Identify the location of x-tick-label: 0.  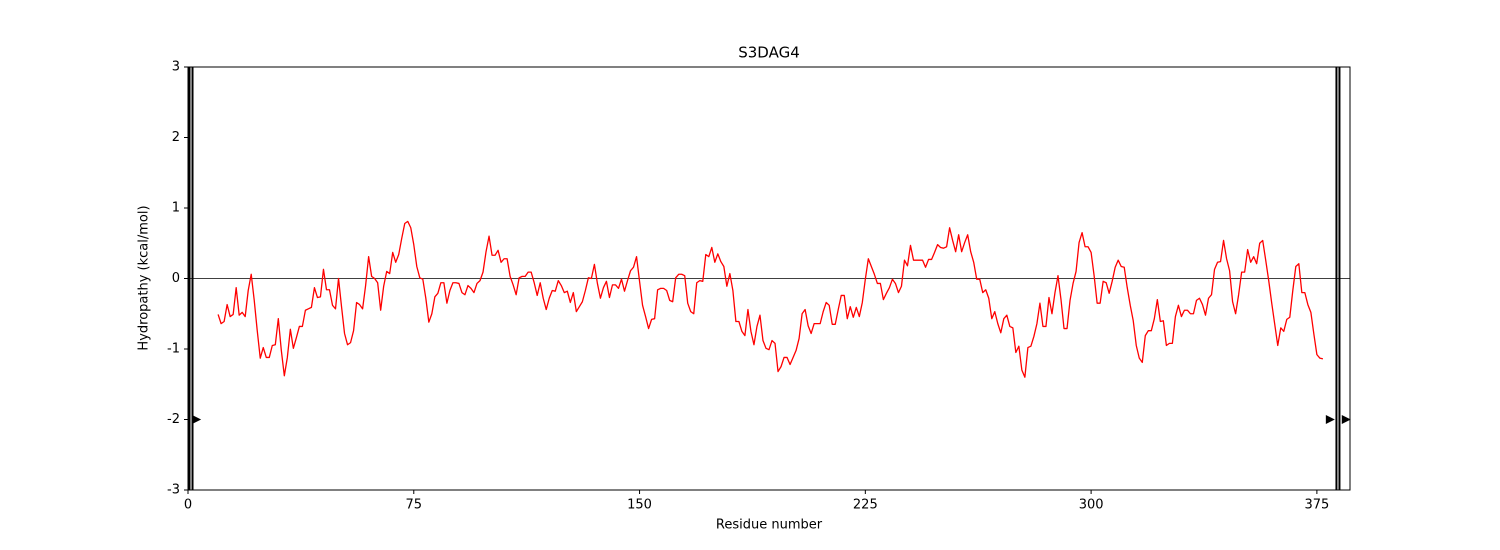
(188, 505).